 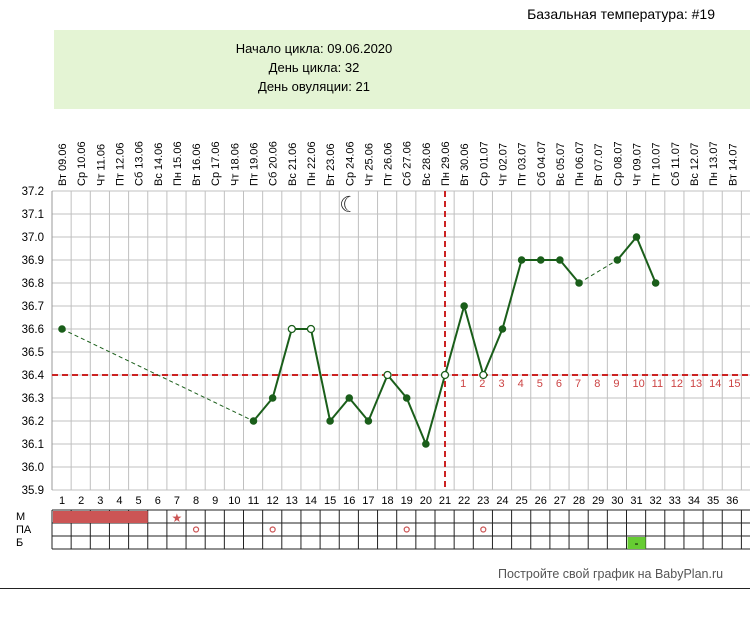 What do you see at coordinates (523, 164) in the screenshot?
I see `date-label: Пт 03.07` at bounding box center [523, 164].